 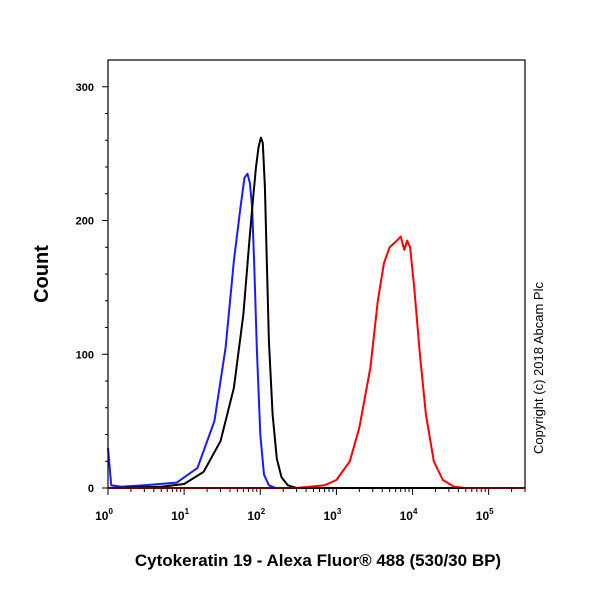 I want to click on x-tick-label: 10⁰, so click(x=104, y=515).